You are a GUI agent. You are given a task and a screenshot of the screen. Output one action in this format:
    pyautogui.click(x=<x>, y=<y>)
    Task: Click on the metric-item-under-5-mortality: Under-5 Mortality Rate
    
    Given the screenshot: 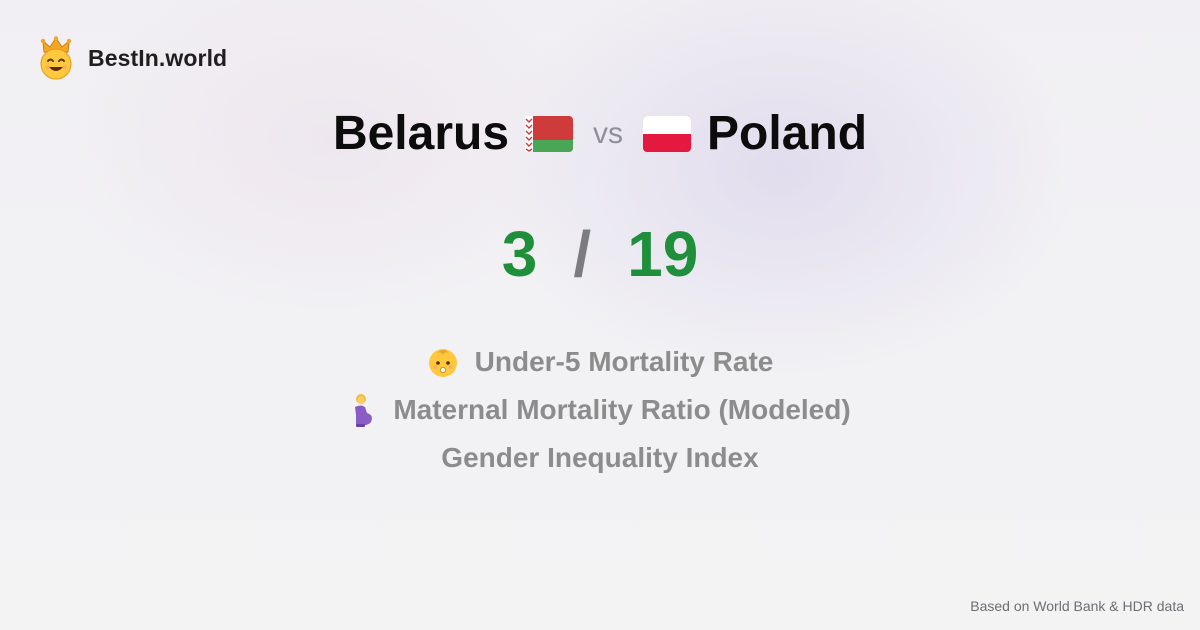 What is the action you would take?
    pyautogui.click(x=600, y=362)
    